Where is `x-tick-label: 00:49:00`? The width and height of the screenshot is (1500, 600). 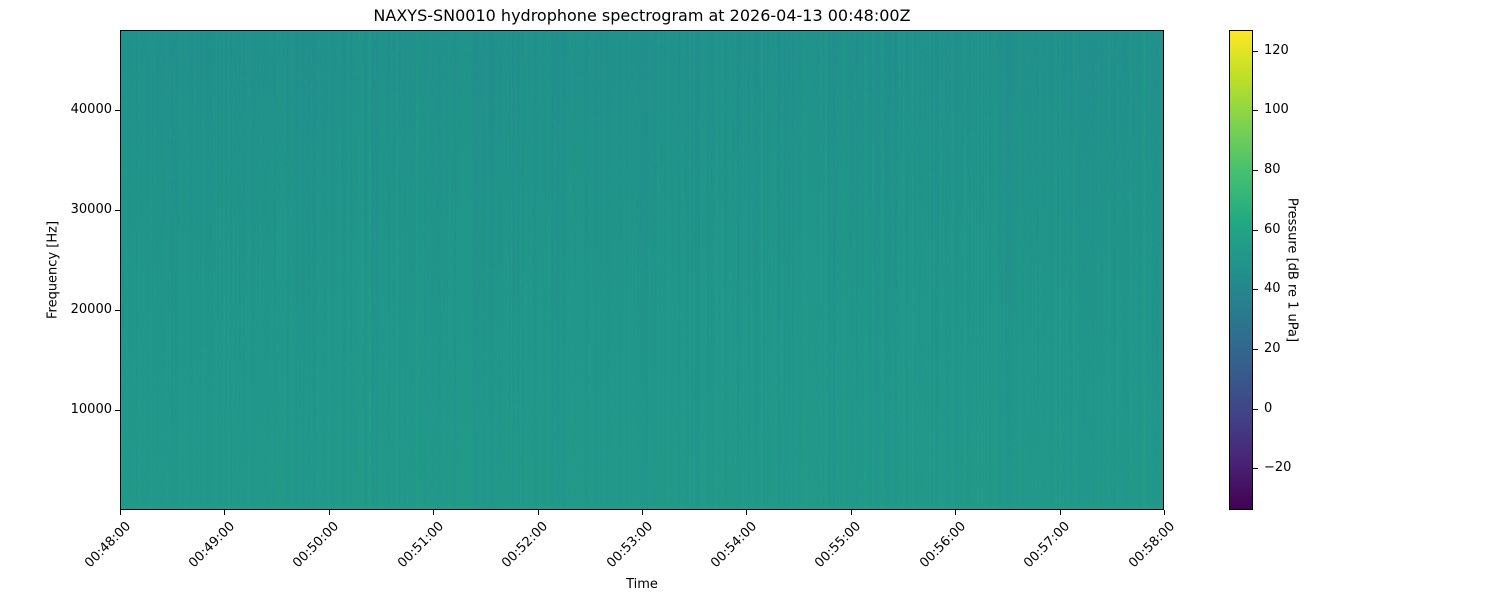
x-tick-label: 00:49:00 is located at coordinates (212, 545).